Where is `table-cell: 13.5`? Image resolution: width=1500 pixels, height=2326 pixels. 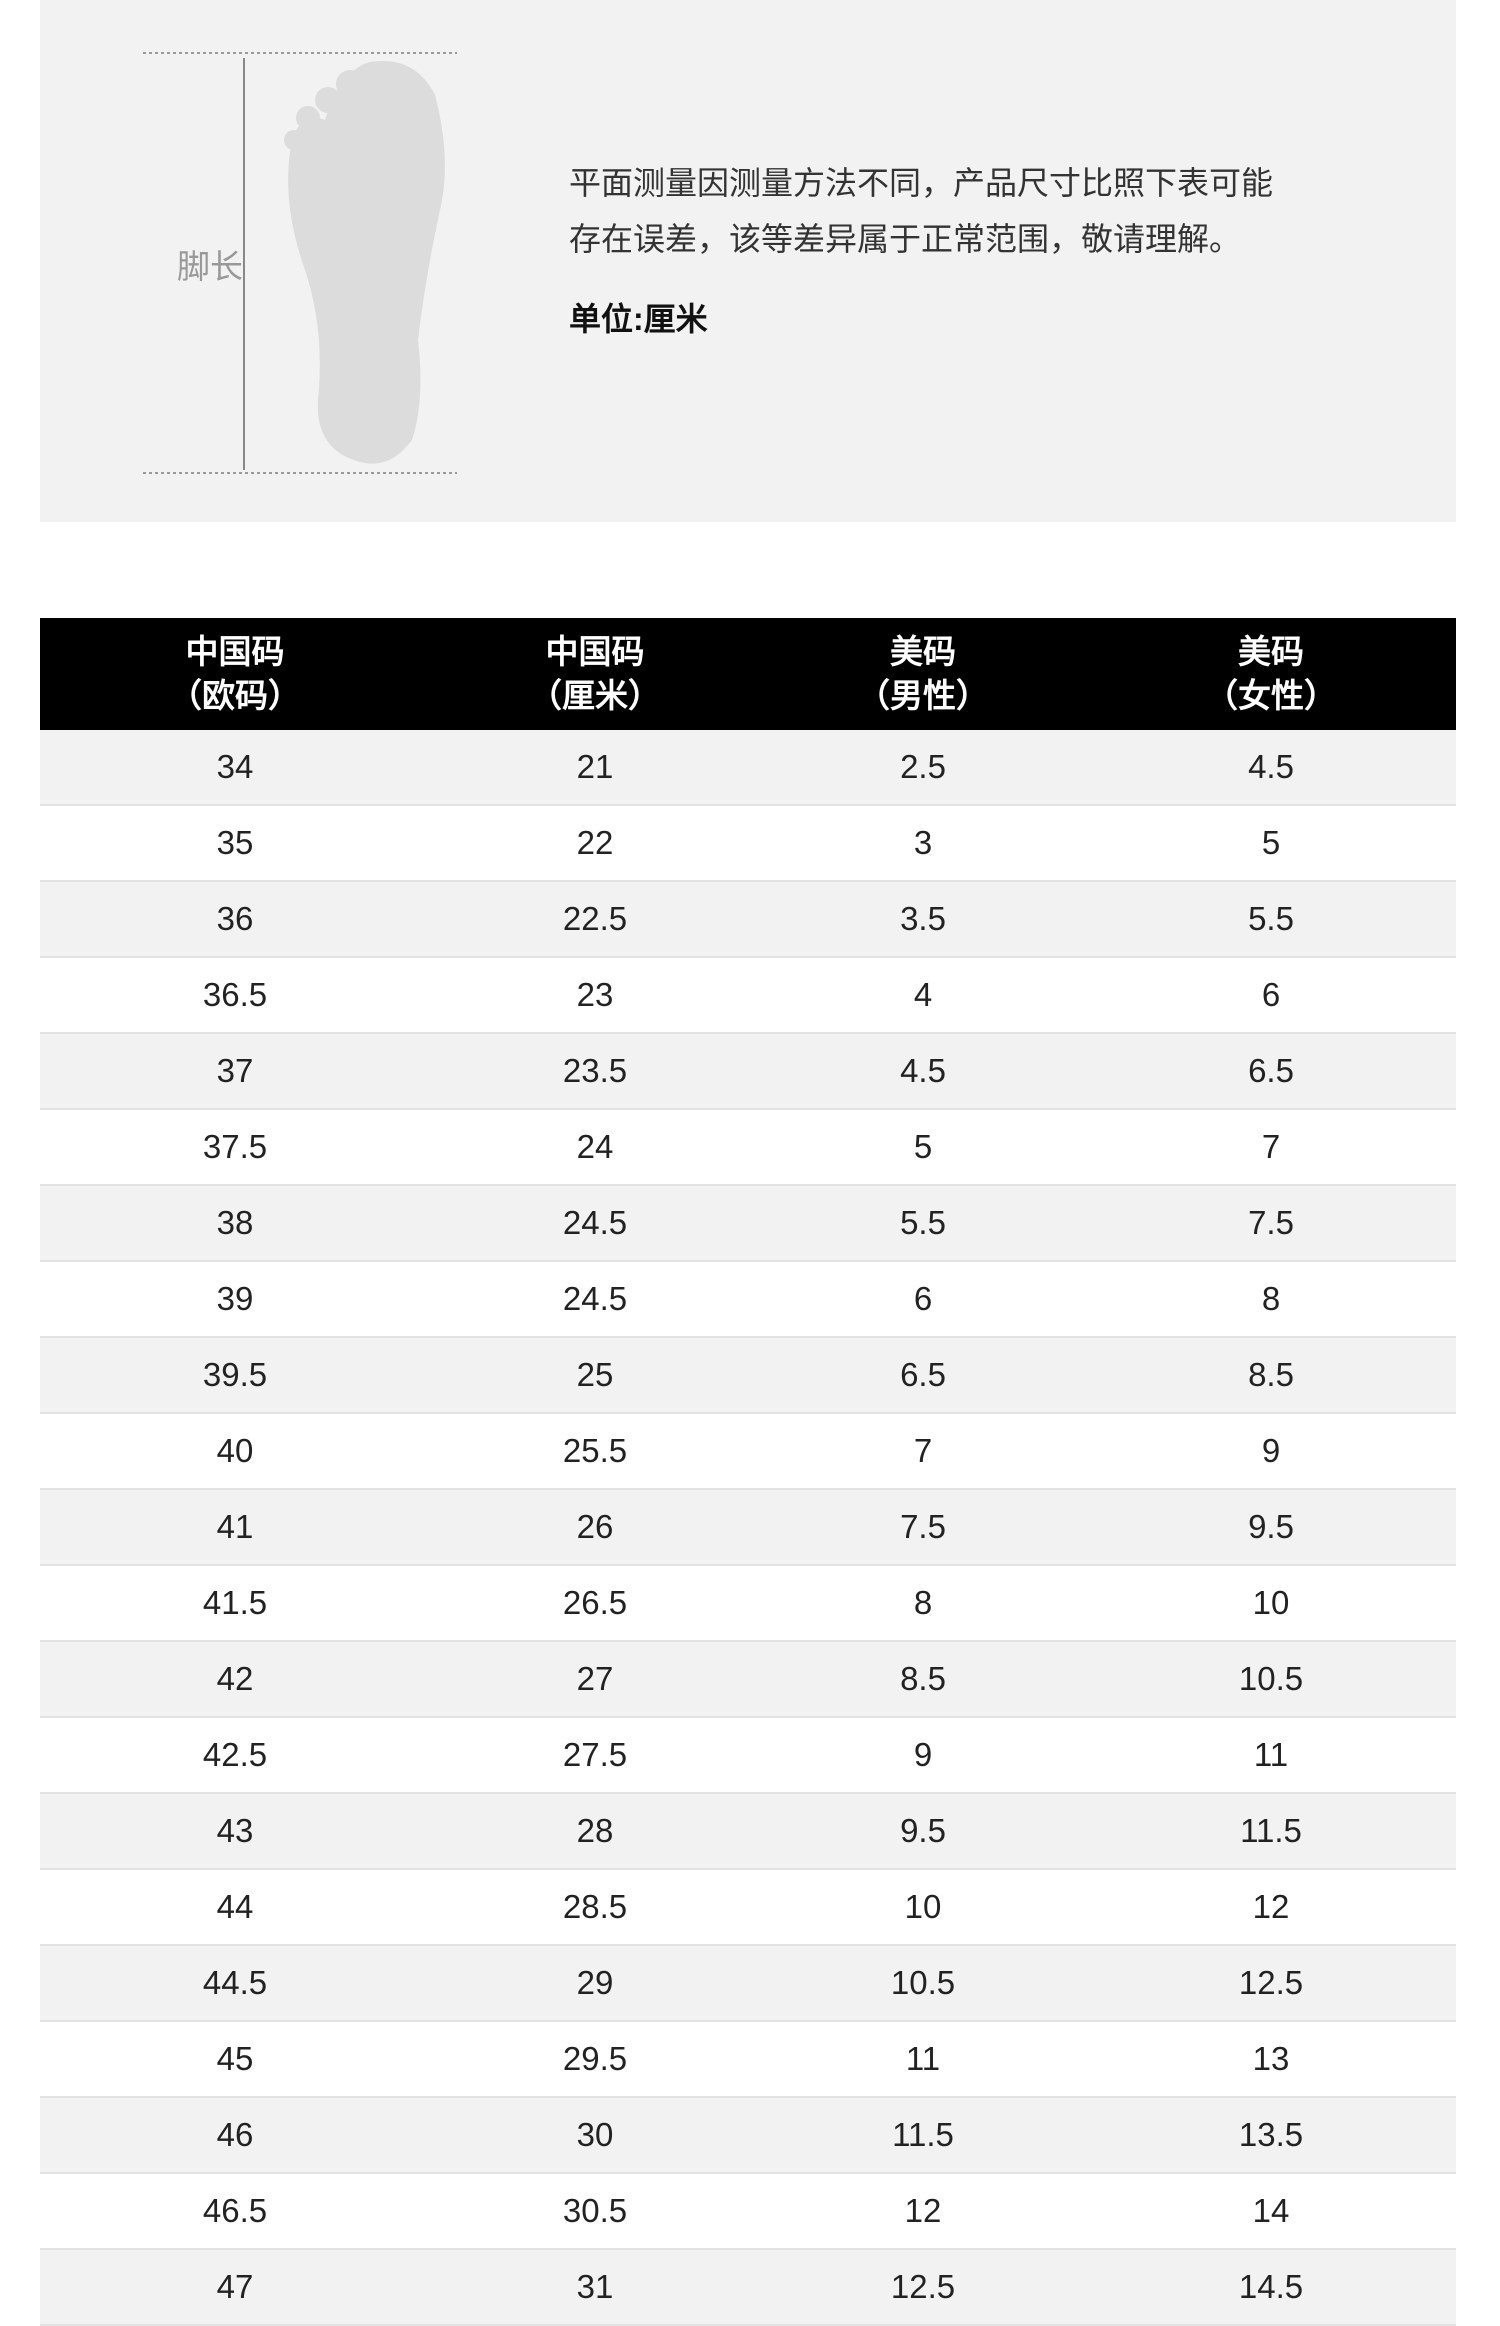
table-cell: 13.5 is located at coordinates (1271, 2135).